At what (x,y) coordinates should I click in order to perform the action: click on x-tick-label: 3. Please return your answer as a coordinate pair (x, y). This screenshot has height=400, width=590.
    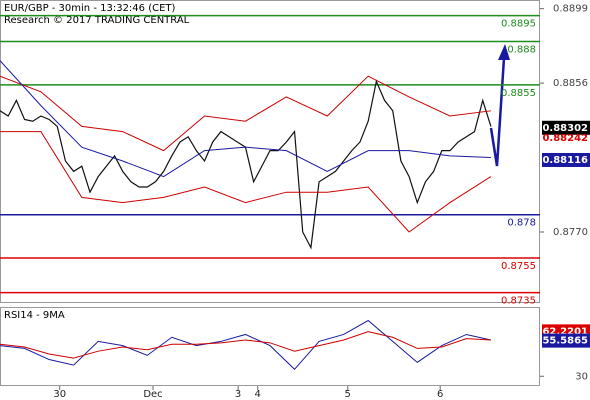
    Looking at the image, I should click on (238, 394).